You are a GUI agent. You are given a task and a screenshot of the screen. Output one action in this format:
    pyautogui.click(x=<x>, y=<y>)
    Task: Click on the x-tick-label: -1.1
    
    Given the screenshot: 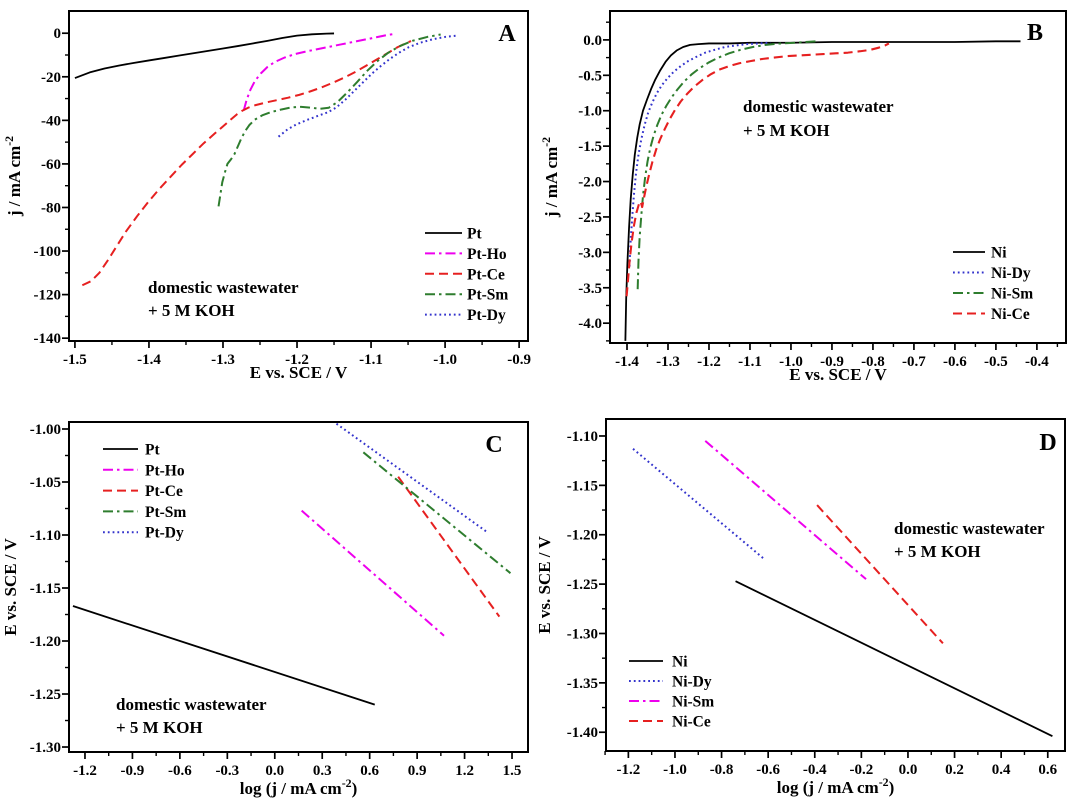 What is the action you would take?
    pyautogui.click(x=371, y=360)
    